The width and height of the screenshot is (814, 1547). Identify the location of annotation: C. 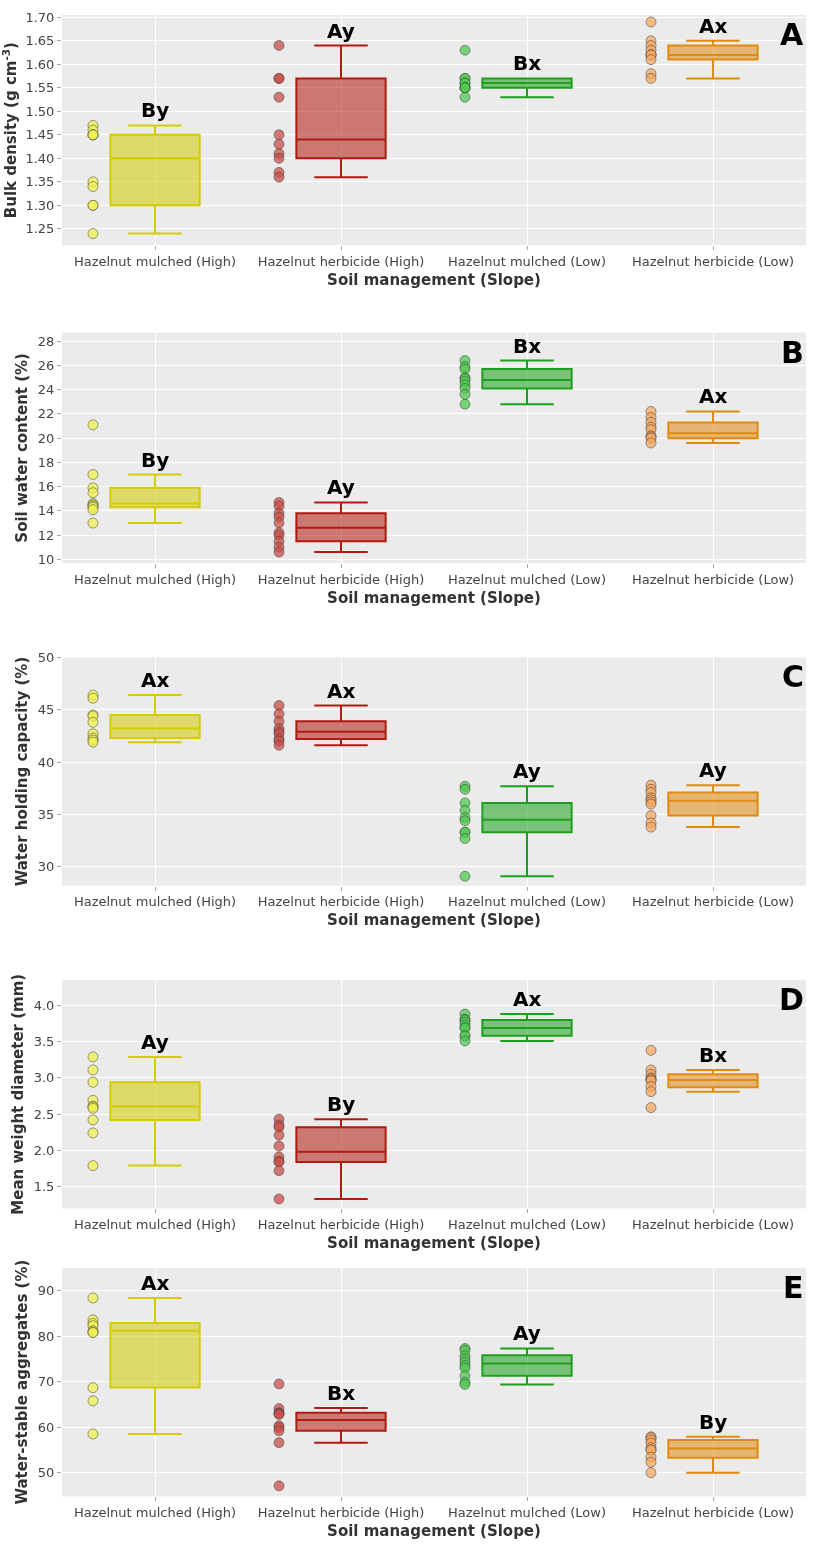
(793, 676).